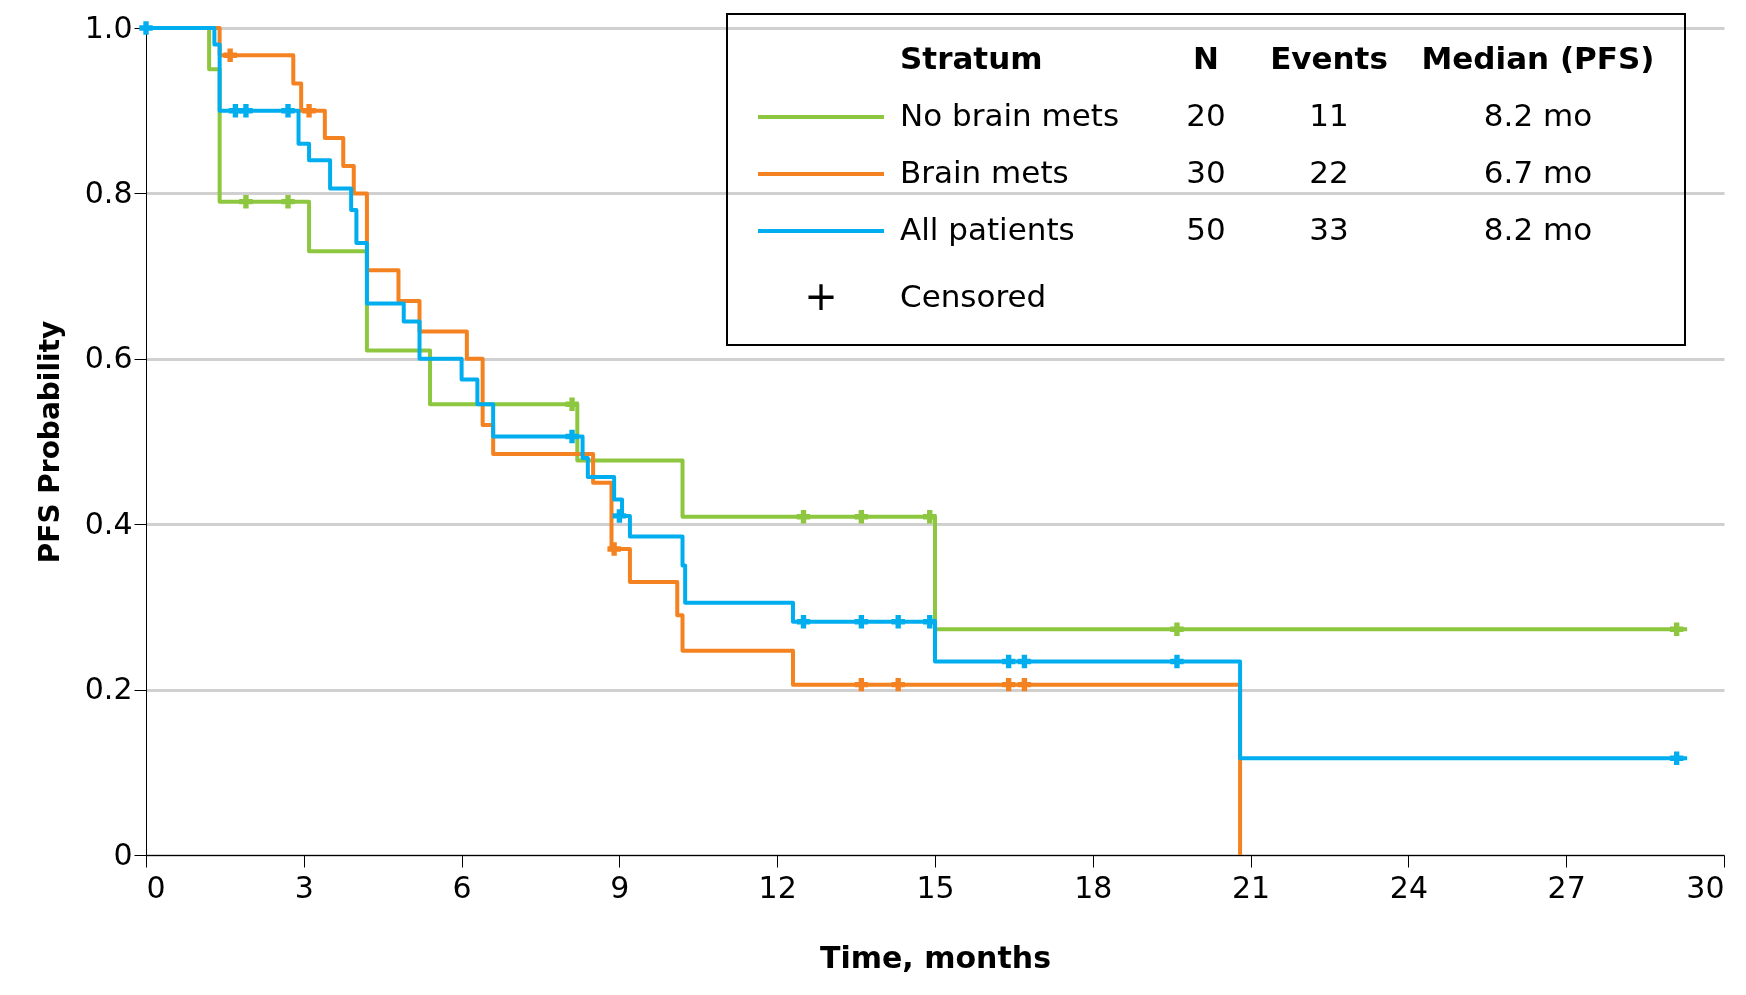  What do you see at coordinates (1329, 229) in the screenshot?
I see `annotation: 33` at bounding box center [1329, 229].